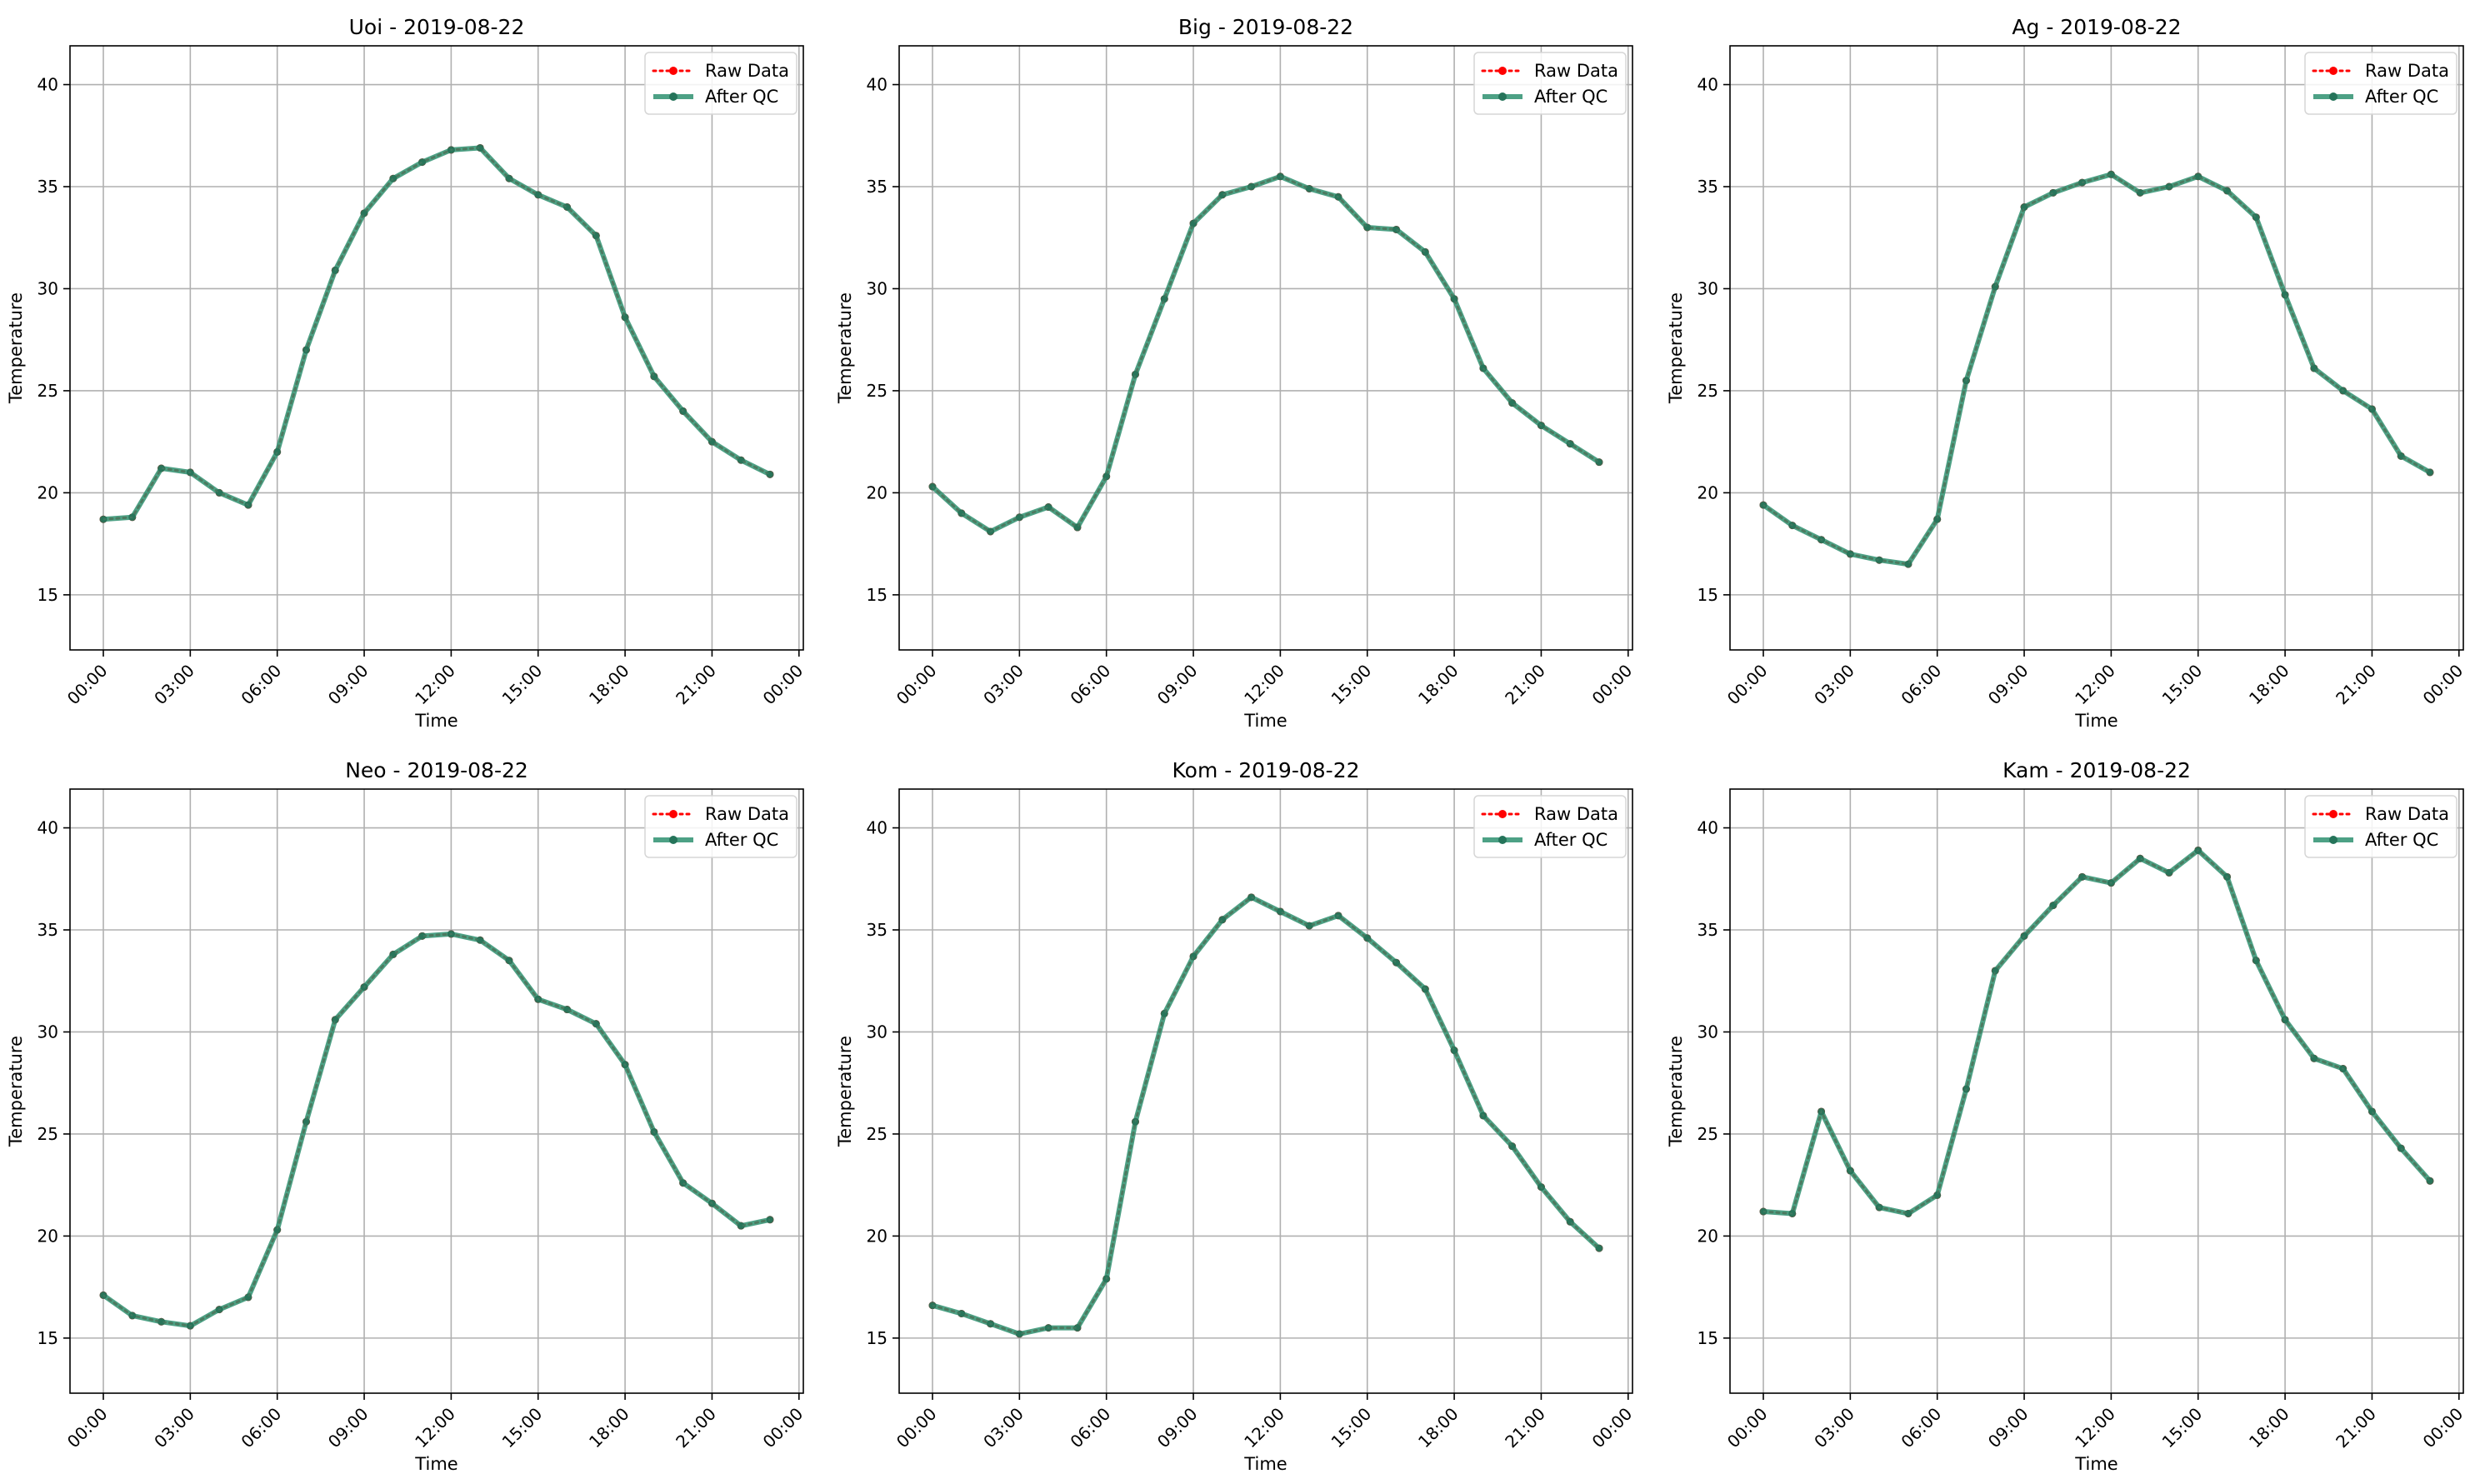 This screenshot has width=2485, height=1484. I want to click on x-axis-title: Time, so click(2096, 721).